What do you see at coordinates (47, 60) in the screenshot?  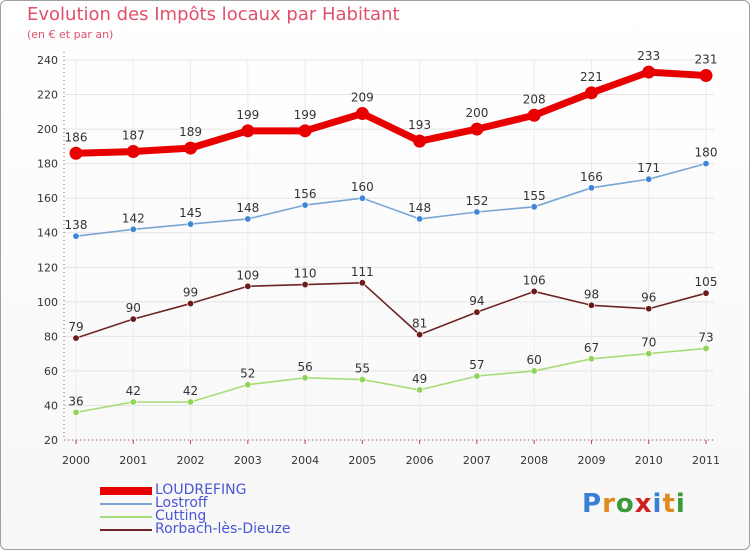 I see `y-tick-label: 240` at bounding box center [47, 60].